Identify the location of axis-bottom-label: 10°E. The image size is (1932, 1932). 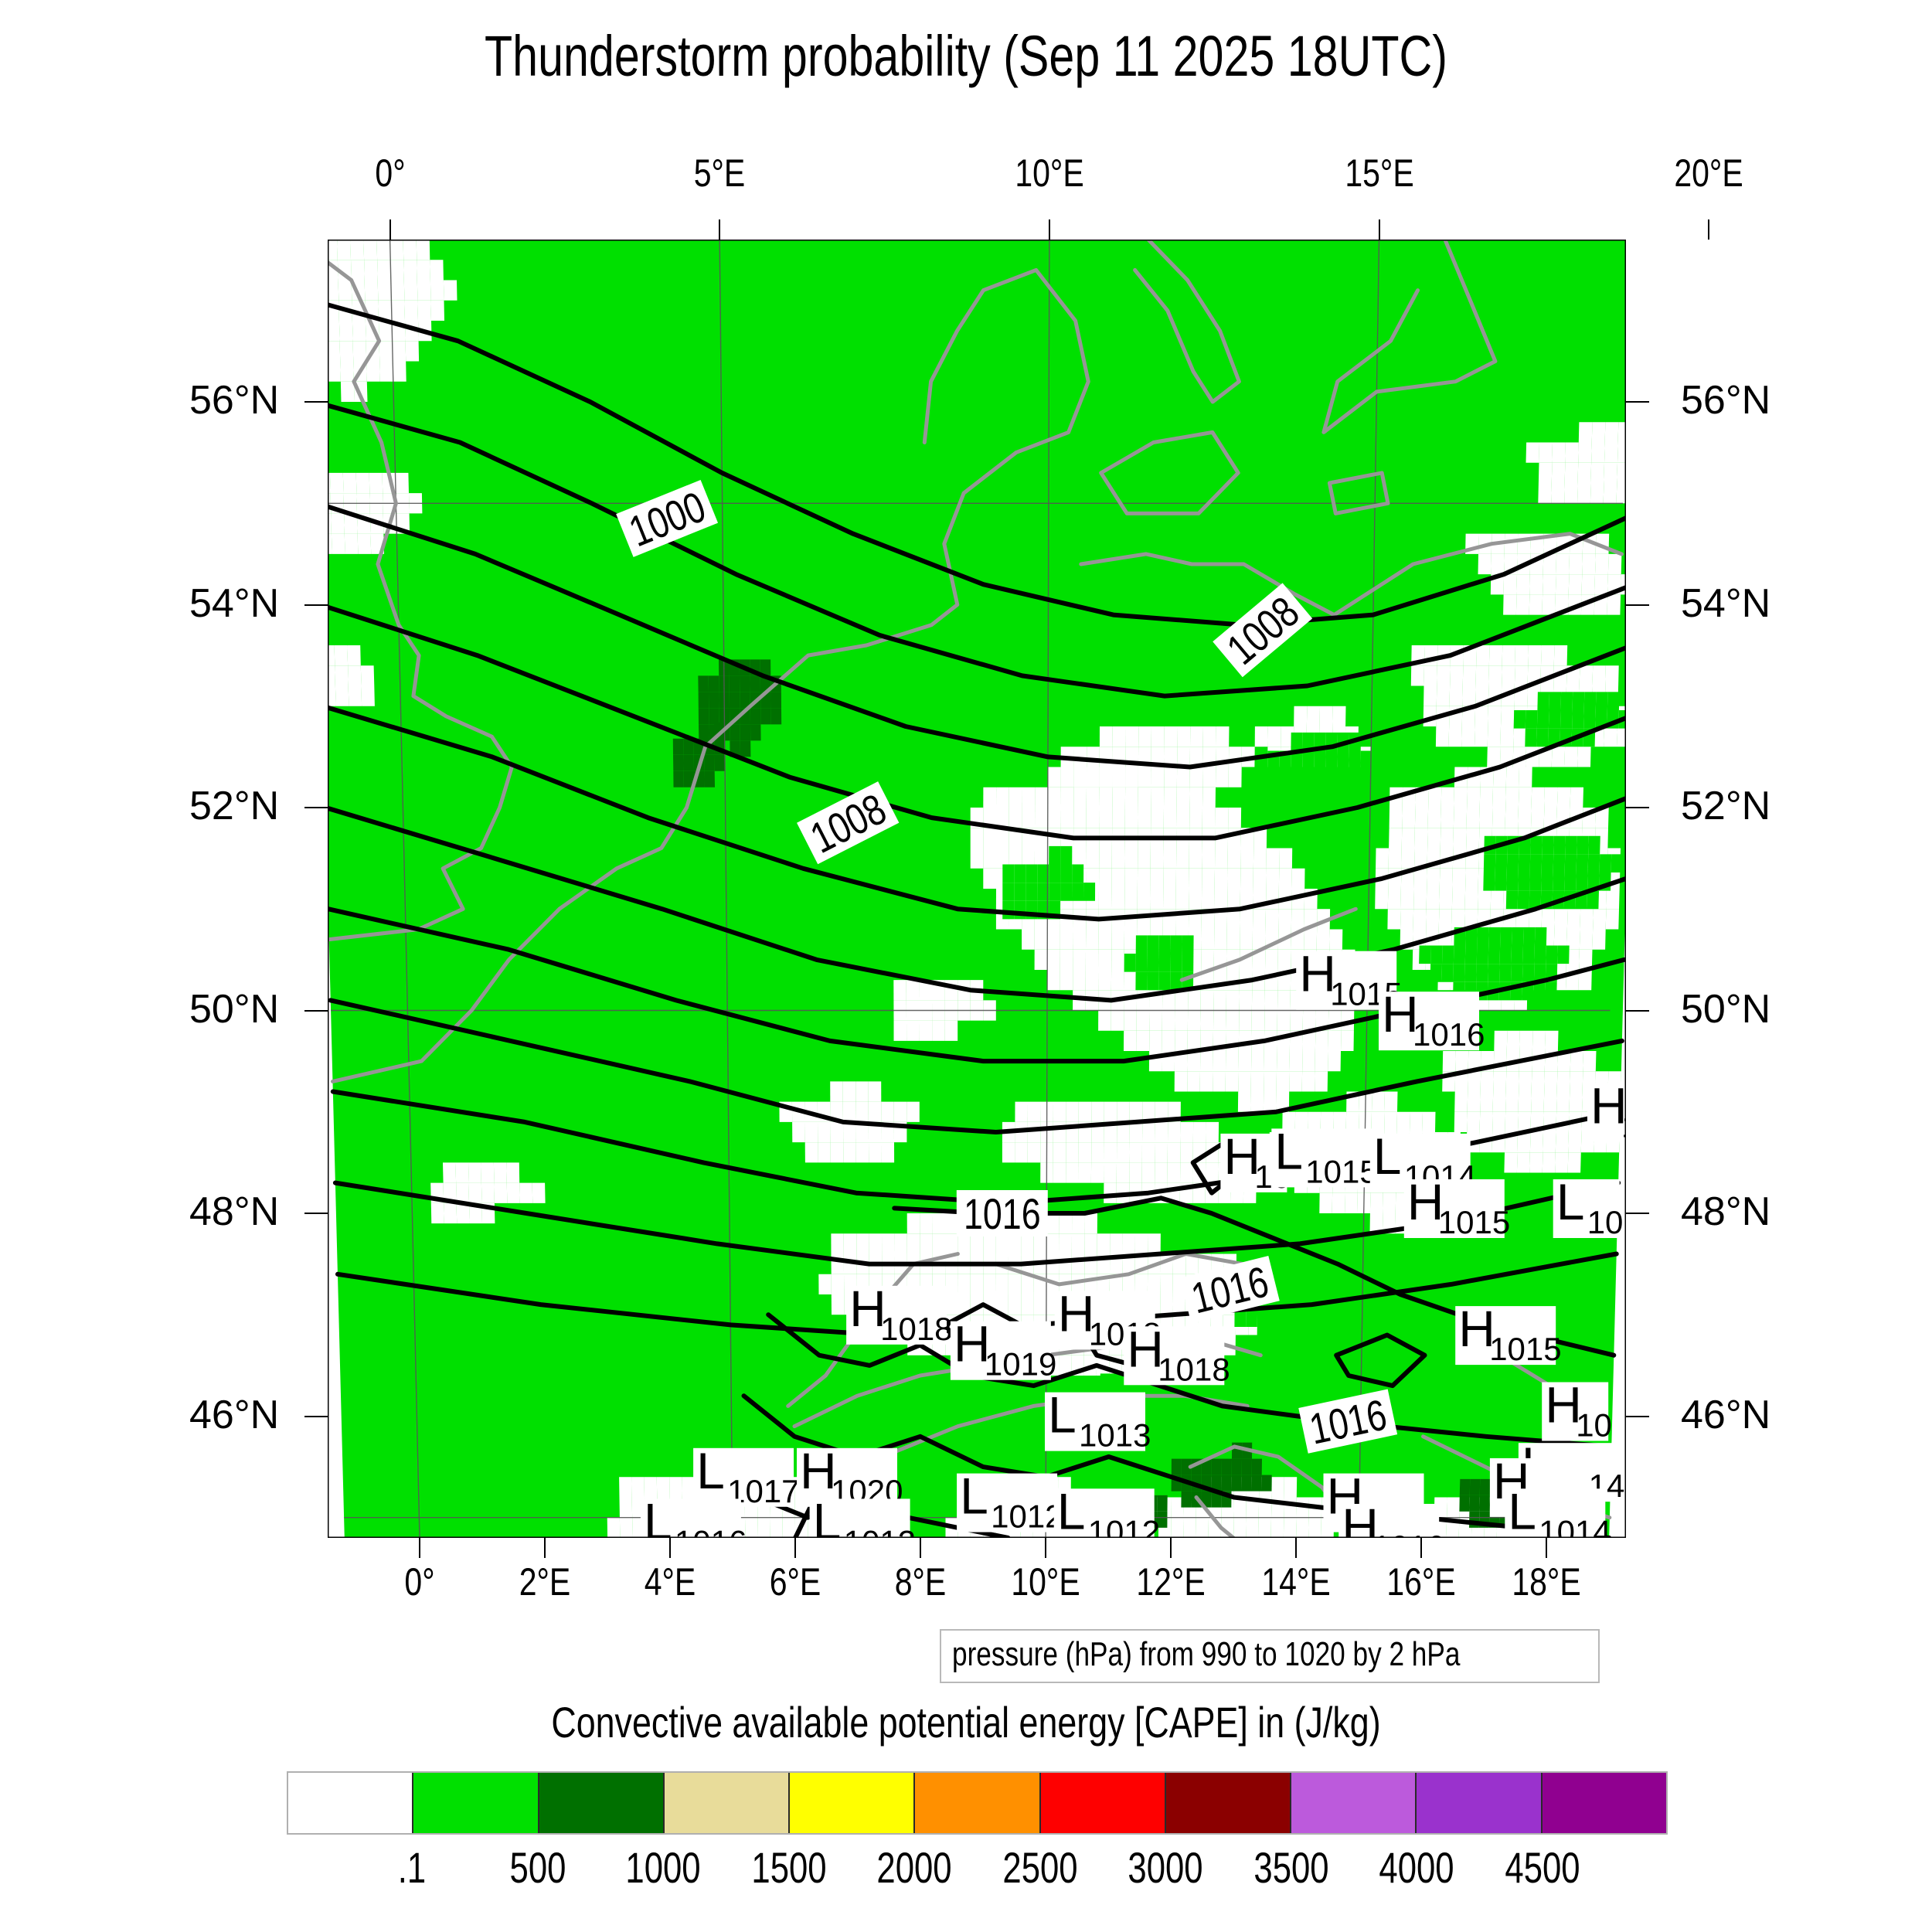
(1045, 1582).